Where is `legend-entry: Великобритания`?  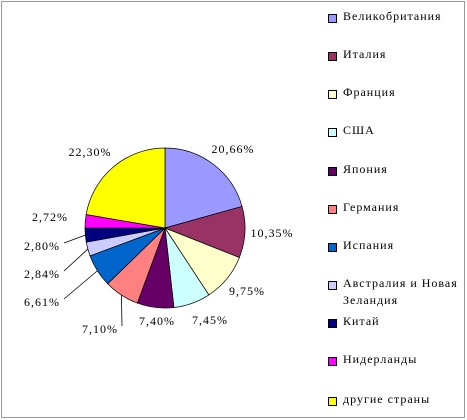 legend-entry: Великобритания is located at coordinates (397, 17).